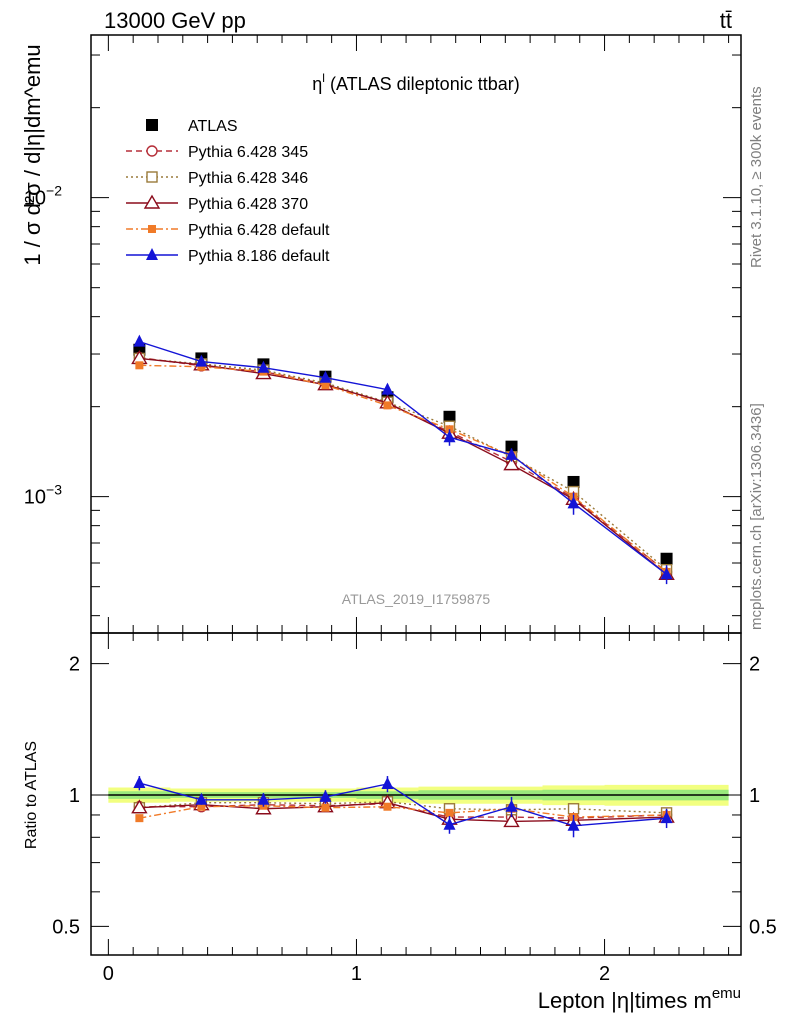 This screenshot has height=1024, width=786. What do you see at coordinates (152, 254) in the screenshot?
I see `legend-marker-pythia-8-186-default` at bounding box center [152, 254].